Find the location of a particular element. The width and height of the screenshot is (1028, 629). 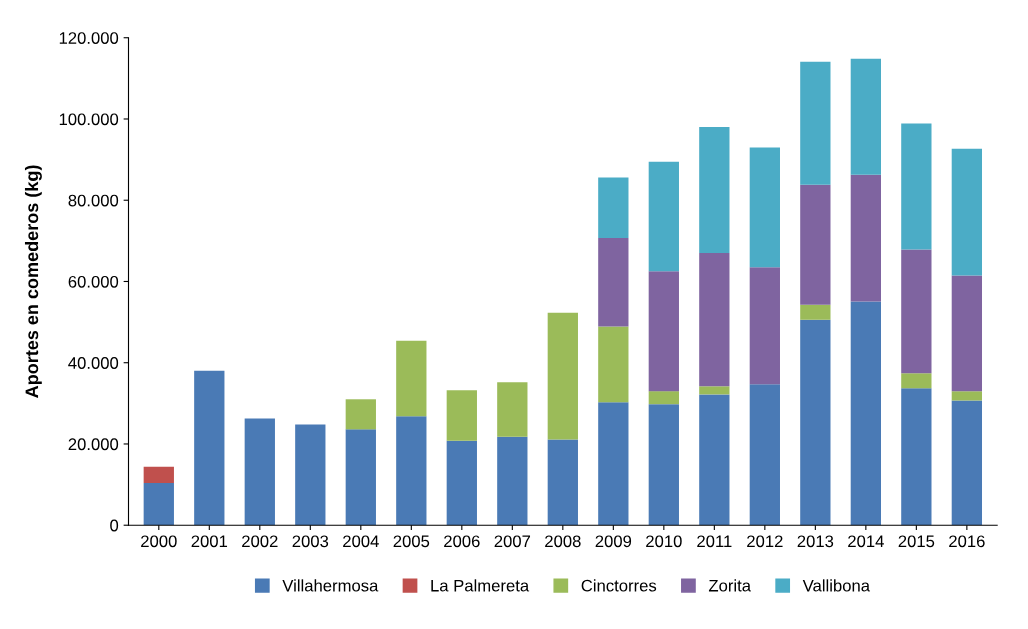

y-tick-label: 120.000 is located at coordinates (89, 38).